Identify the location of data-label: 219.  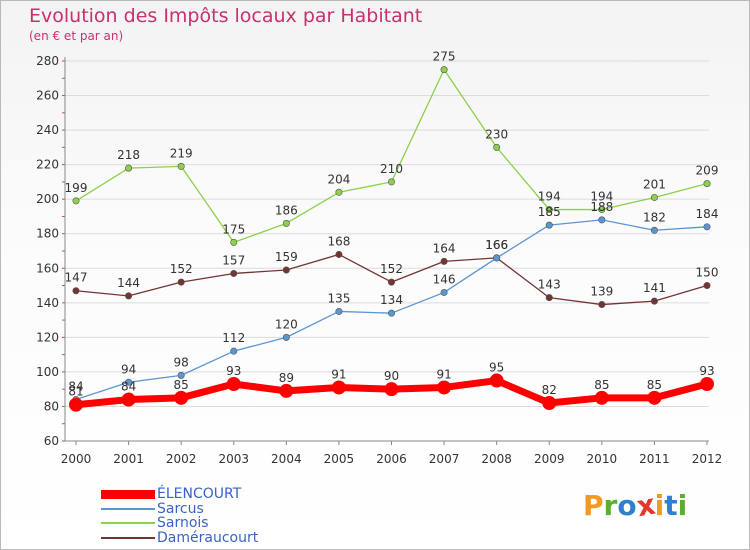
(181, 153).